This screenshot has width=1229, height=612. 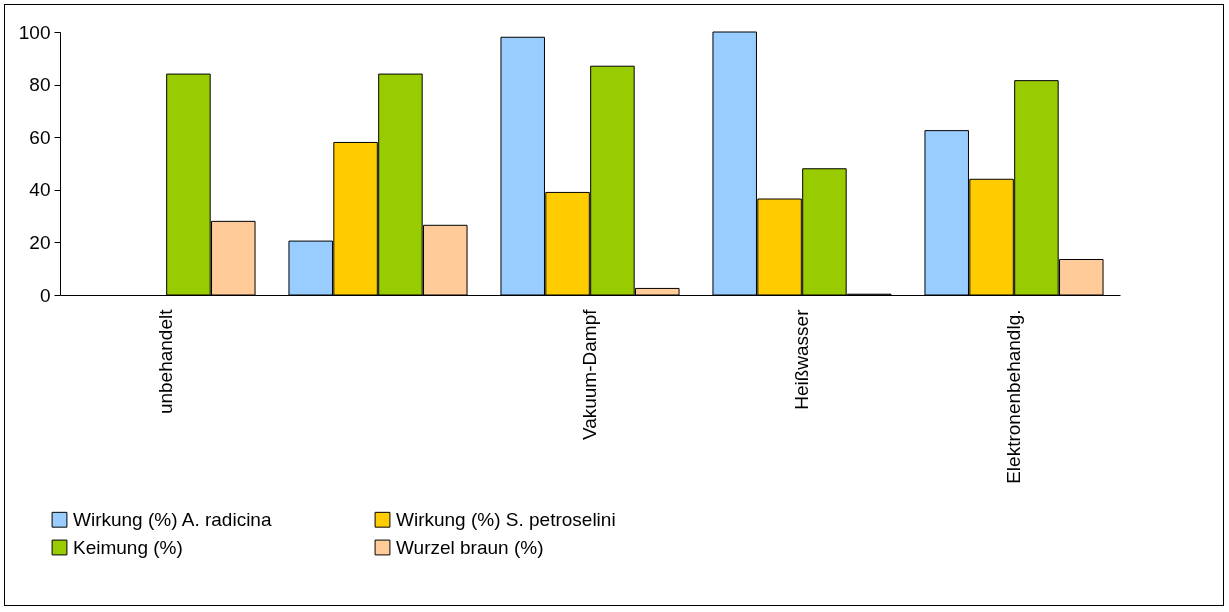 I want to click on y-tick-label: 0, so click(x=45, y=295).